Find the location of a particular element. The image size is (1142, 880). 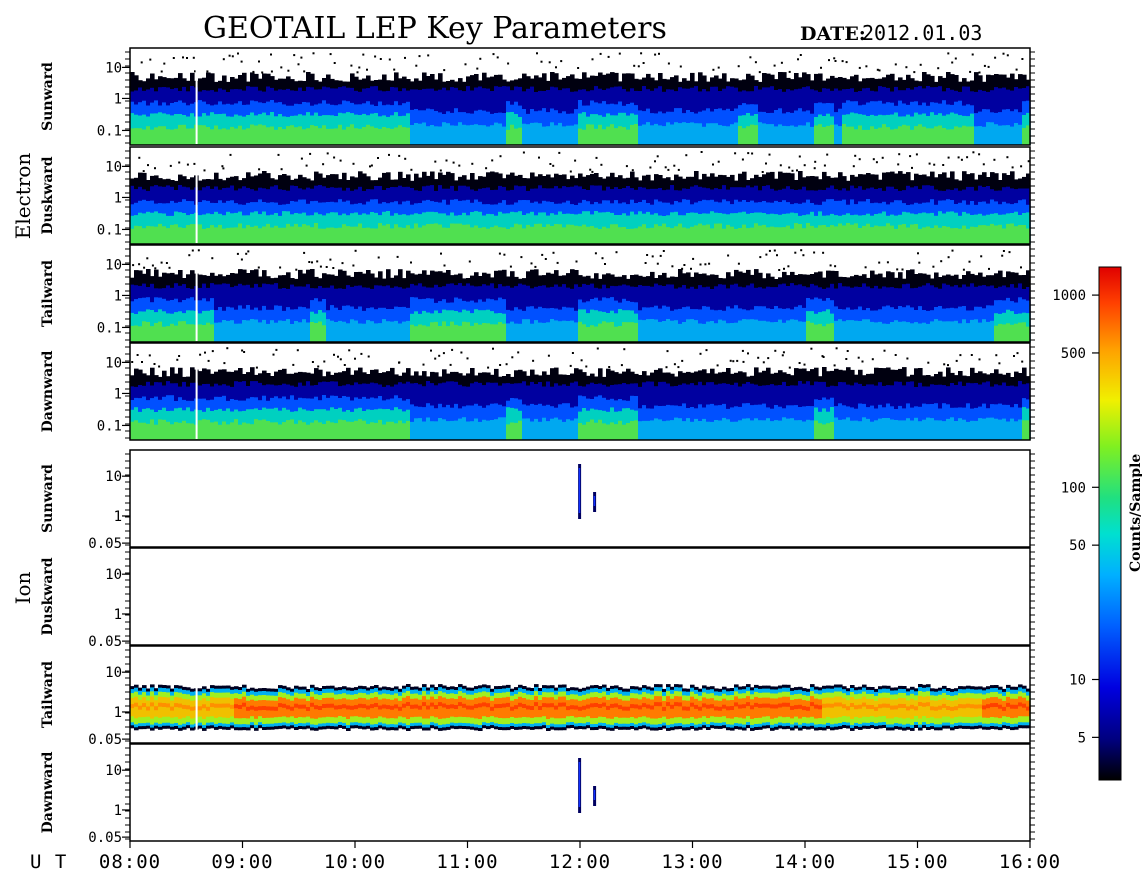

panel-ion-duskward is located at coordinates (580, 596).